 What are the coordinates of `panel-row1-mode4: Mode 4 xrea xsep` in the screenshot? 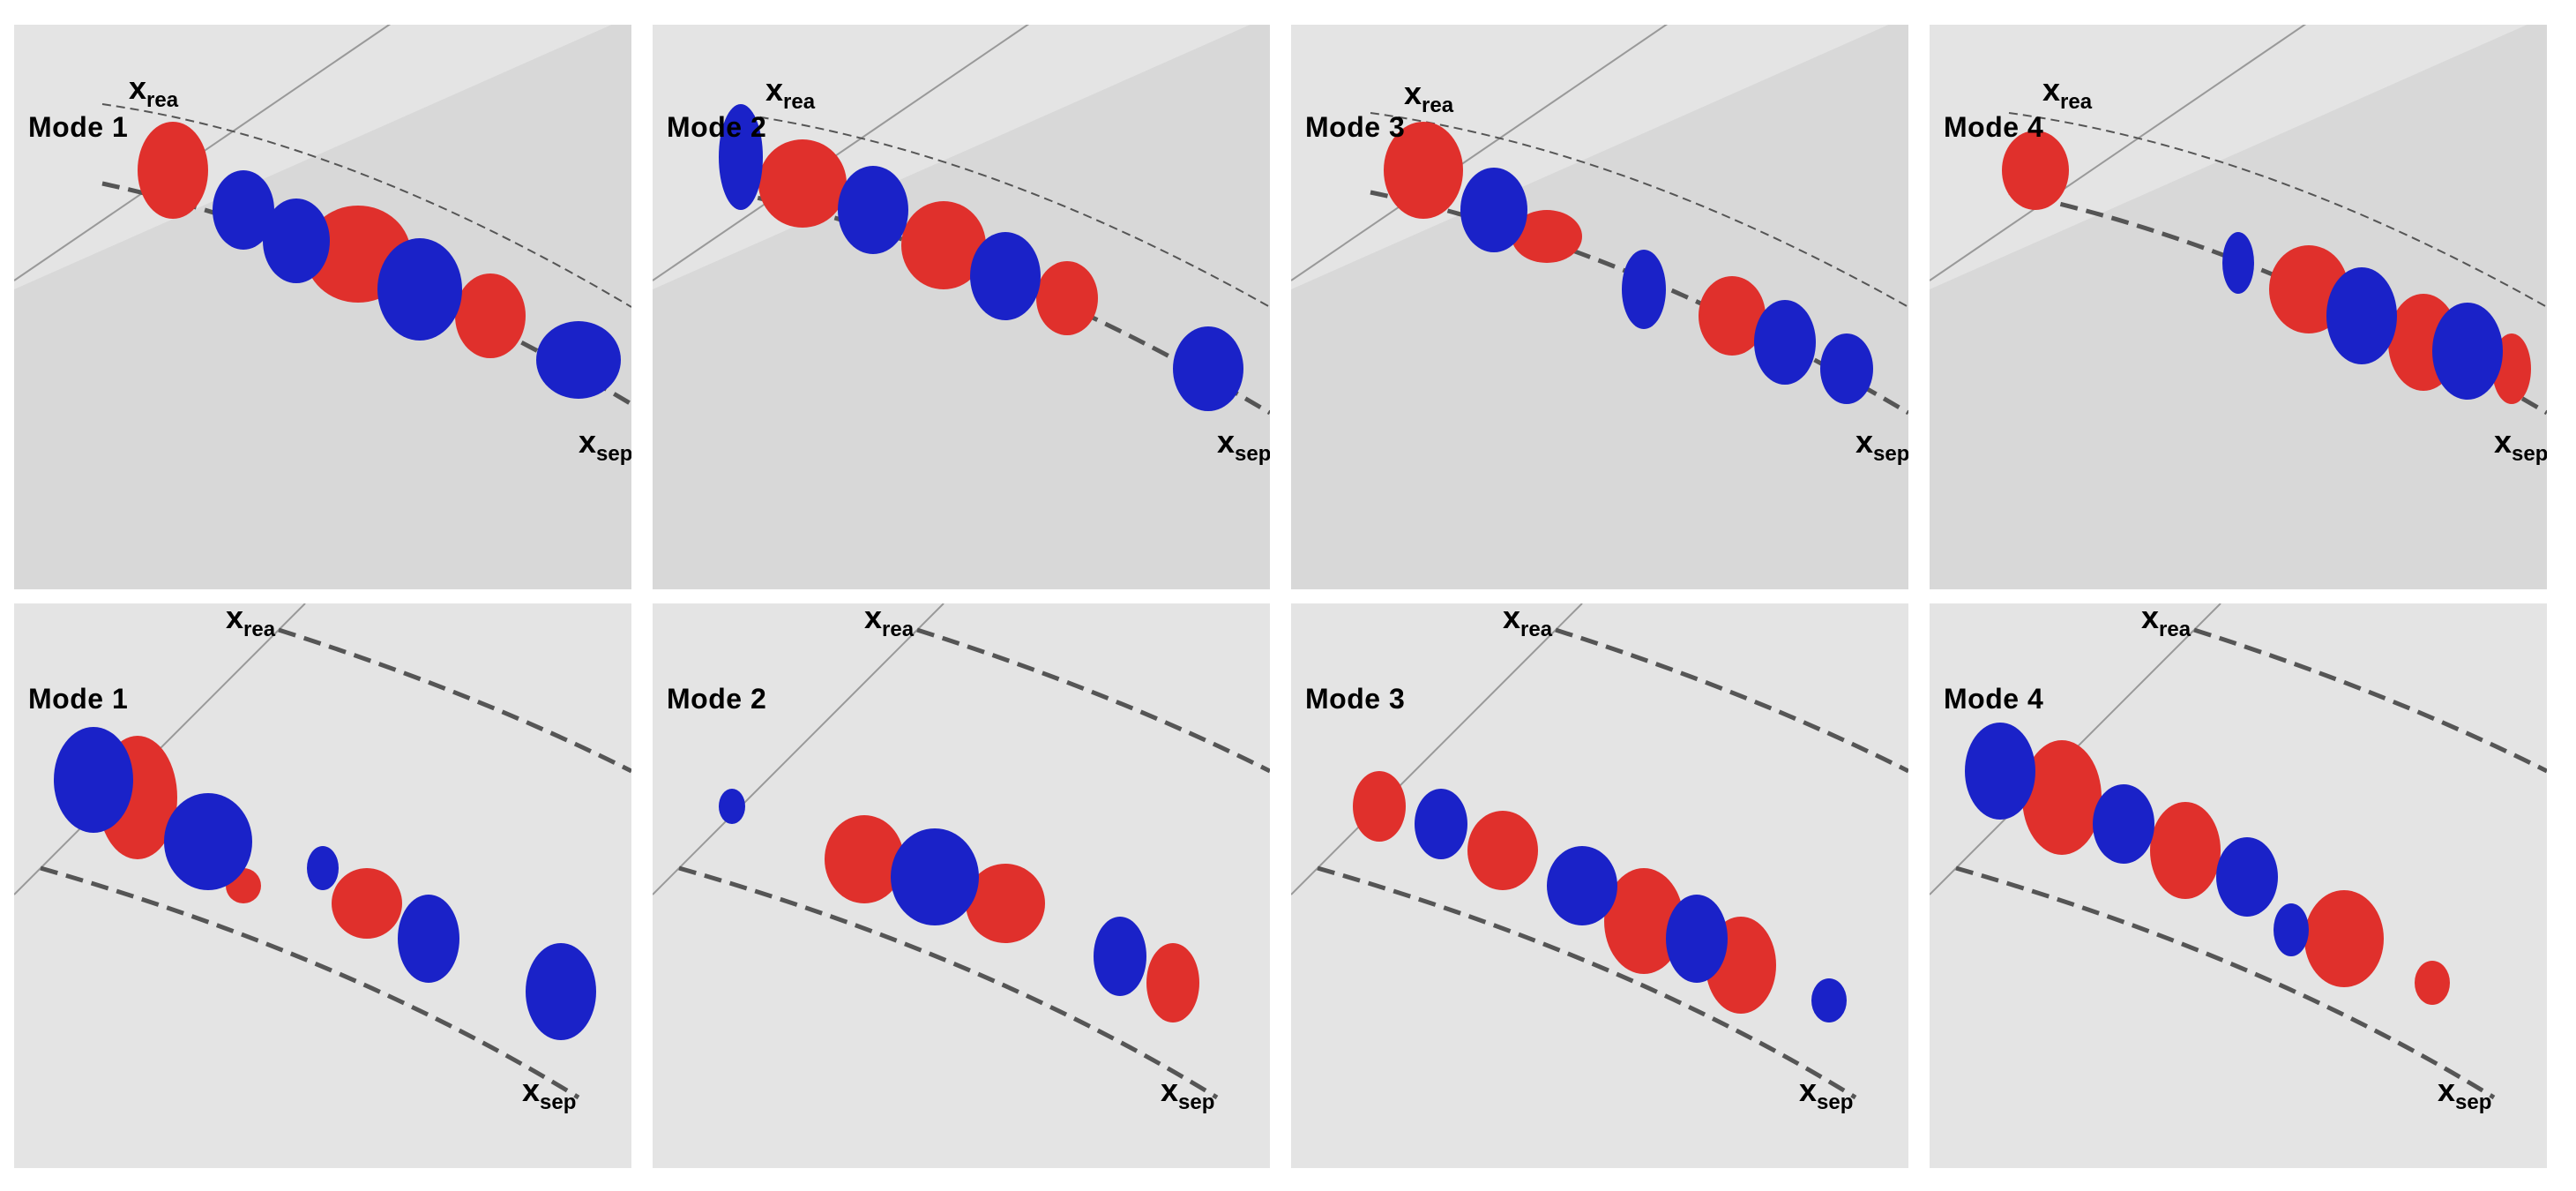 It's located at (2238, 307).